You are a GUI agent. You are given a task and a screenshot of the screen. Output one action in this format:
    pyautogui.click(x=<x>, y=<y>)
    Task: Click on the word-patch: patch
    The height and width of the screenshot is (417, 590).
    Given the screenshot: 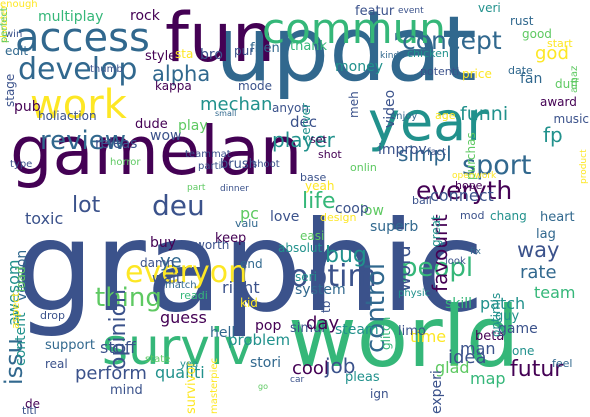 What is the action you would take?
    pyautogui.click(x=503, y=303)
    